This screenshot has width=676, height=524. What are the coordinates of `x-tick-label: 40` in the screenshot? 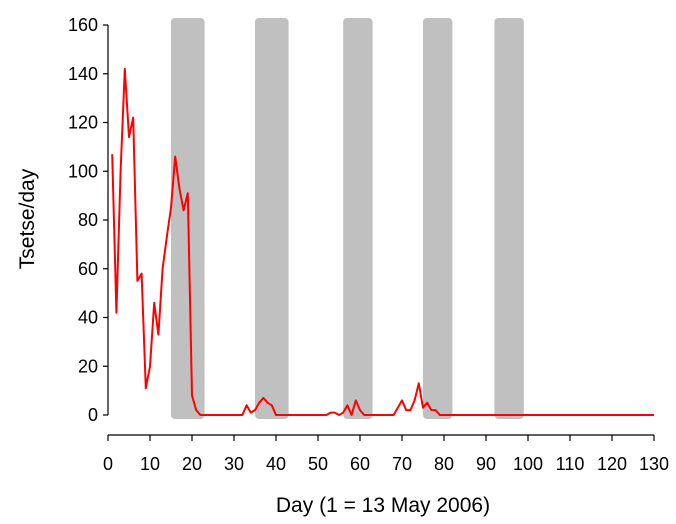 It's located at (276, 464).